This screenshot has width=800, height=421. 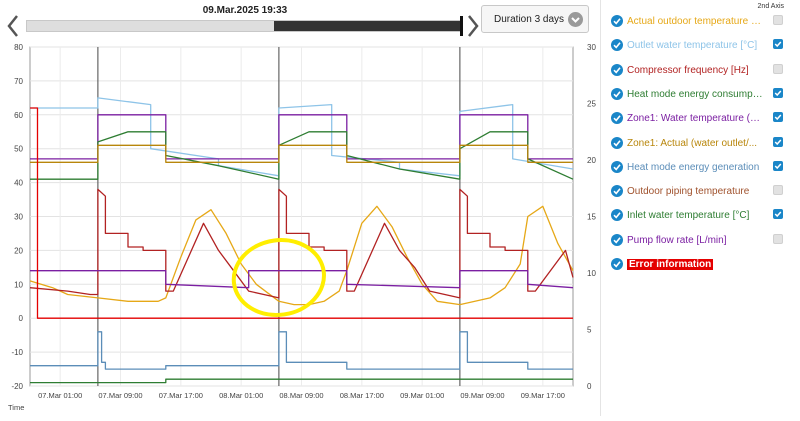 I want to click on y-axis-left-tick-label: -10, so click(x=17, y=352).